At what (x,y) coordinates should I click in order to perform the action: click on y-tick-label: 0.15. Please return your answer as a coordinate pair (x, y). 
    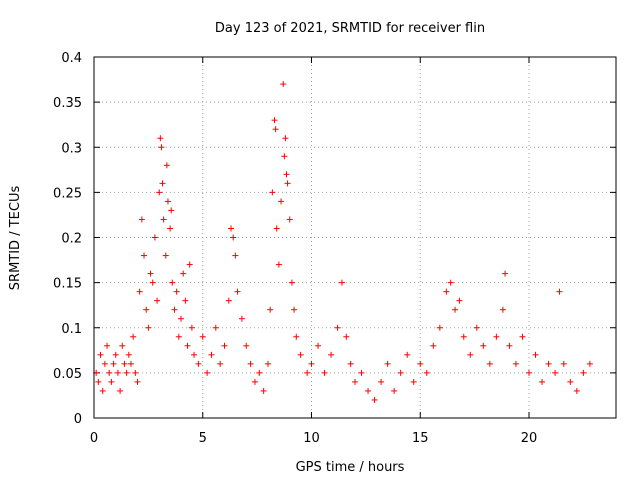
    Looking at the image, I should click on (67, 284).